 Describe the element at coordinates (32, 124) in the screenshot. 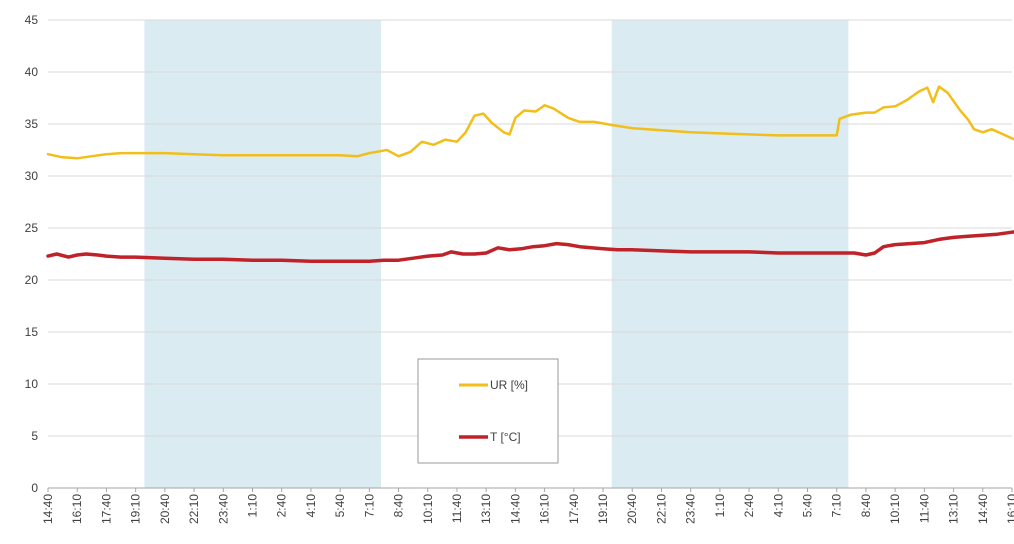

I see `y-tick-label: 35` at that location.